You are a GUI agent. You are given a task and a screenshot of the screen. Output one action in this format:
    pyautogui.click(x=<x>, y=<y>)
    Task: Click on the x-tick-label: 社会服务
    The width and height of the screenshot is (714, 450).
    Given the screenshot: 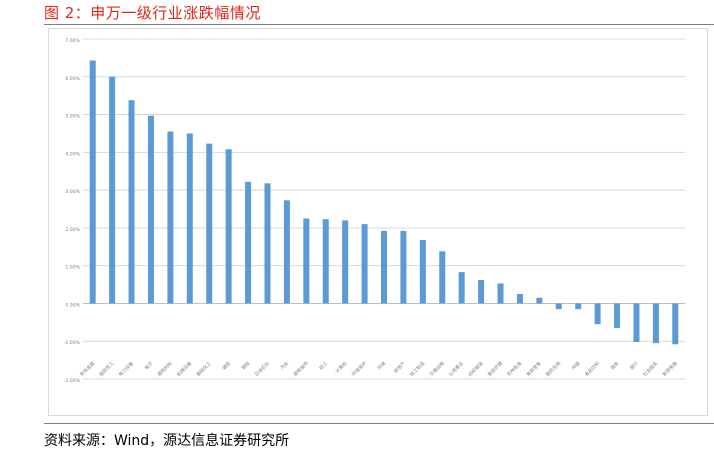 What is the action you would take?
    pyautogui.click(x=650, y=369)
    